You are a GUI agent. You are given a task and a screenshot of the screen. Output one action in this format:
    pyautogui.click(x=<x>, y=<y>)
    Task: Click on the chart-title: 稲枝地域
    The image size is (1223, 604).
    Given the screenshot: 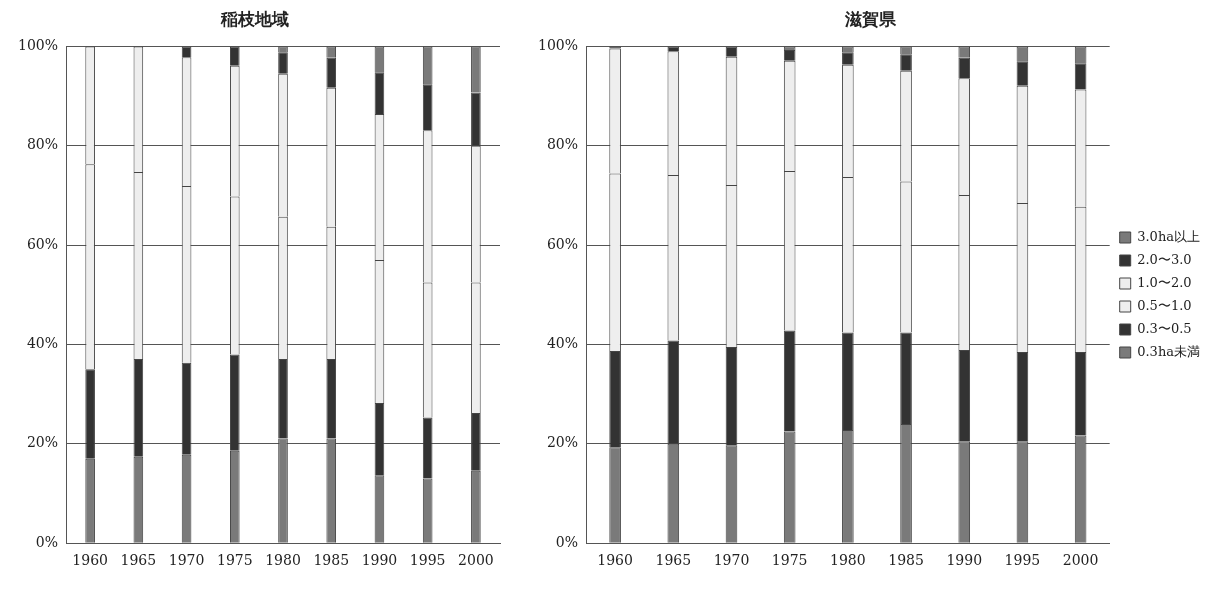 What is the action you would take?
    pyautogui.click(x=254, y=18)
    